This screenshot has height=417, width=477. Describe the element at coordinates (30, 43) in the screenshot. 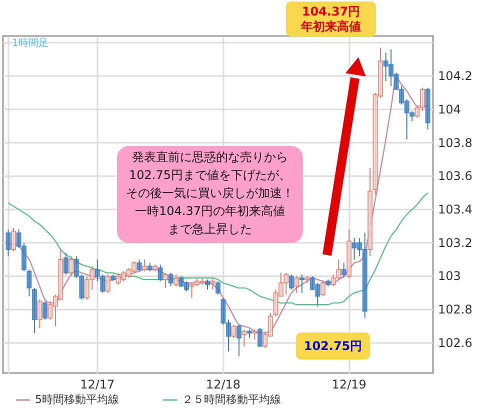

I see `annotation: 1時間足` at that location.